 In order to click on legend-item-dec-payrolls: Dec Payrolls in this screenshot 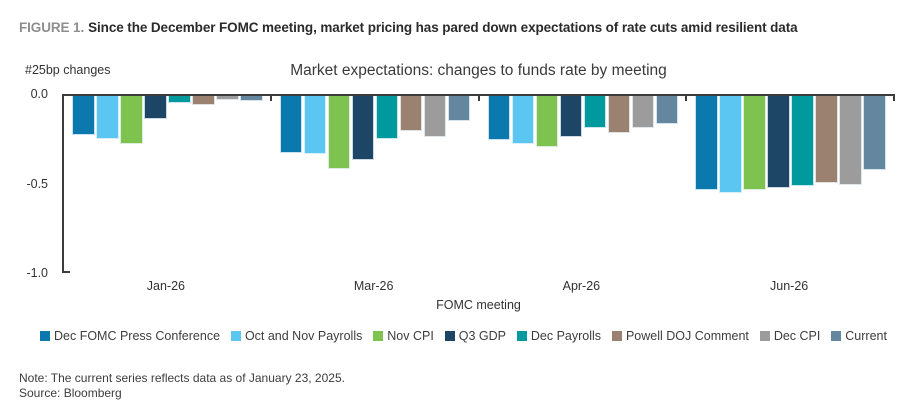, I will do `click(559, 336)`.